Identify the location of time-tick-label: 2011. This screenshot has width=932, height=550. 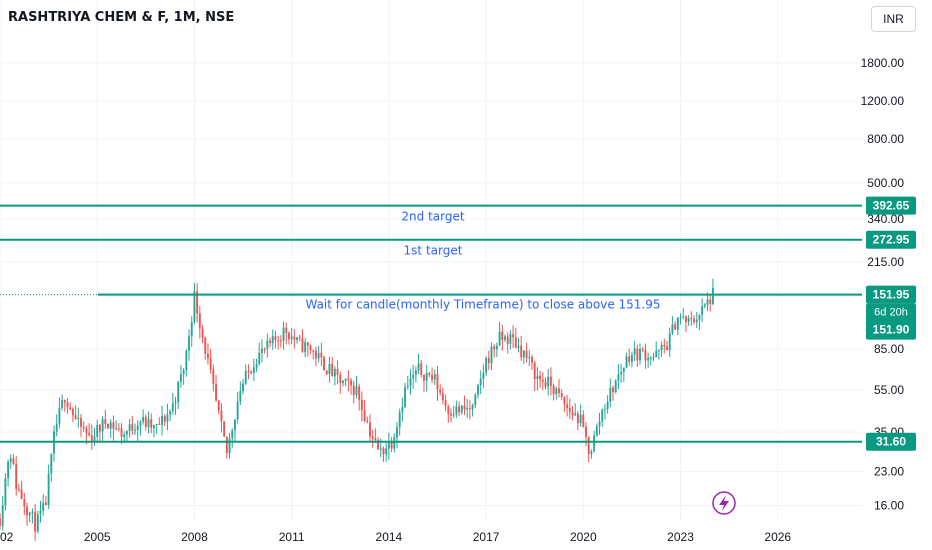
(292, 537).